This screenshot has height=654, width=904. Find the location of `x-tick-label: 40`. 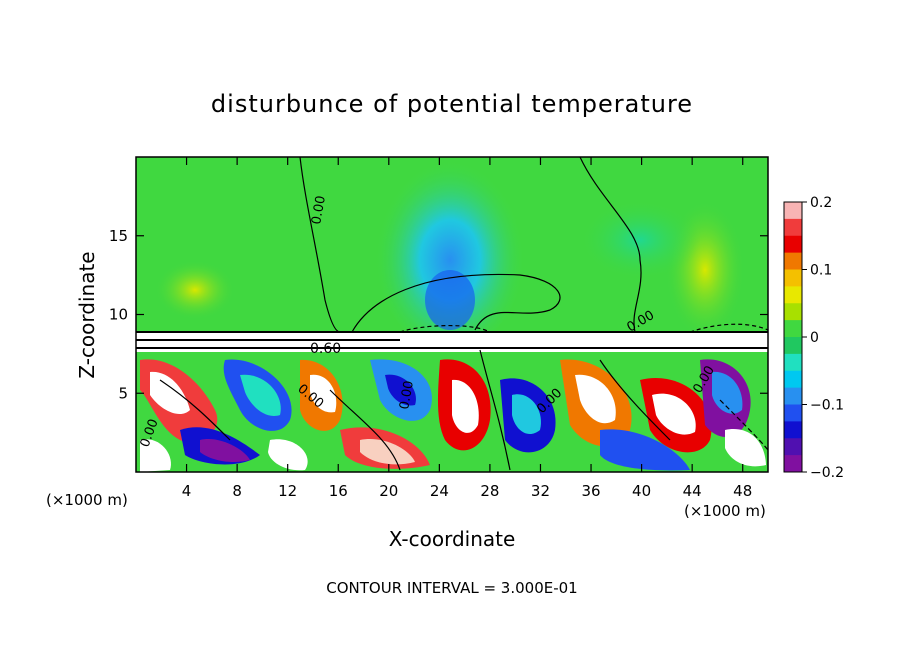

x-tick-label: 40 is located at coordinates (641, 491).